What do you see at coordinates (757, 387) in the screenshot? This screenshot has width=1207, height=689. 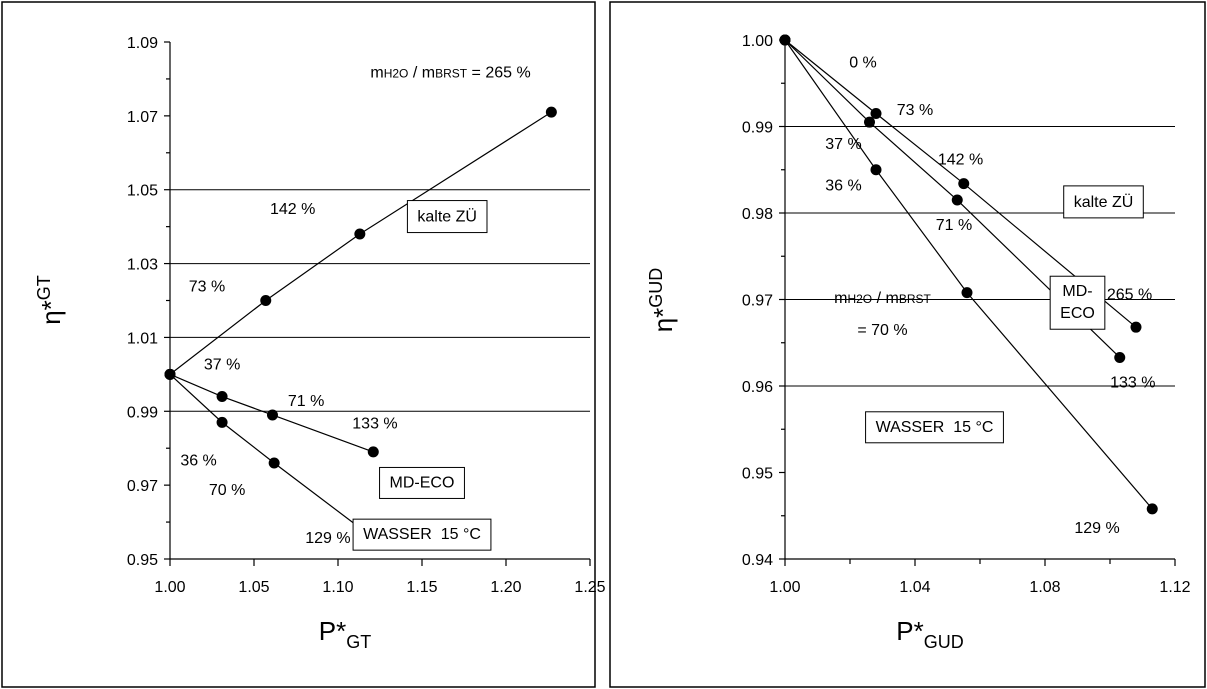 I see `y-tick-label: 0.96` at bounding box center [757, 387].